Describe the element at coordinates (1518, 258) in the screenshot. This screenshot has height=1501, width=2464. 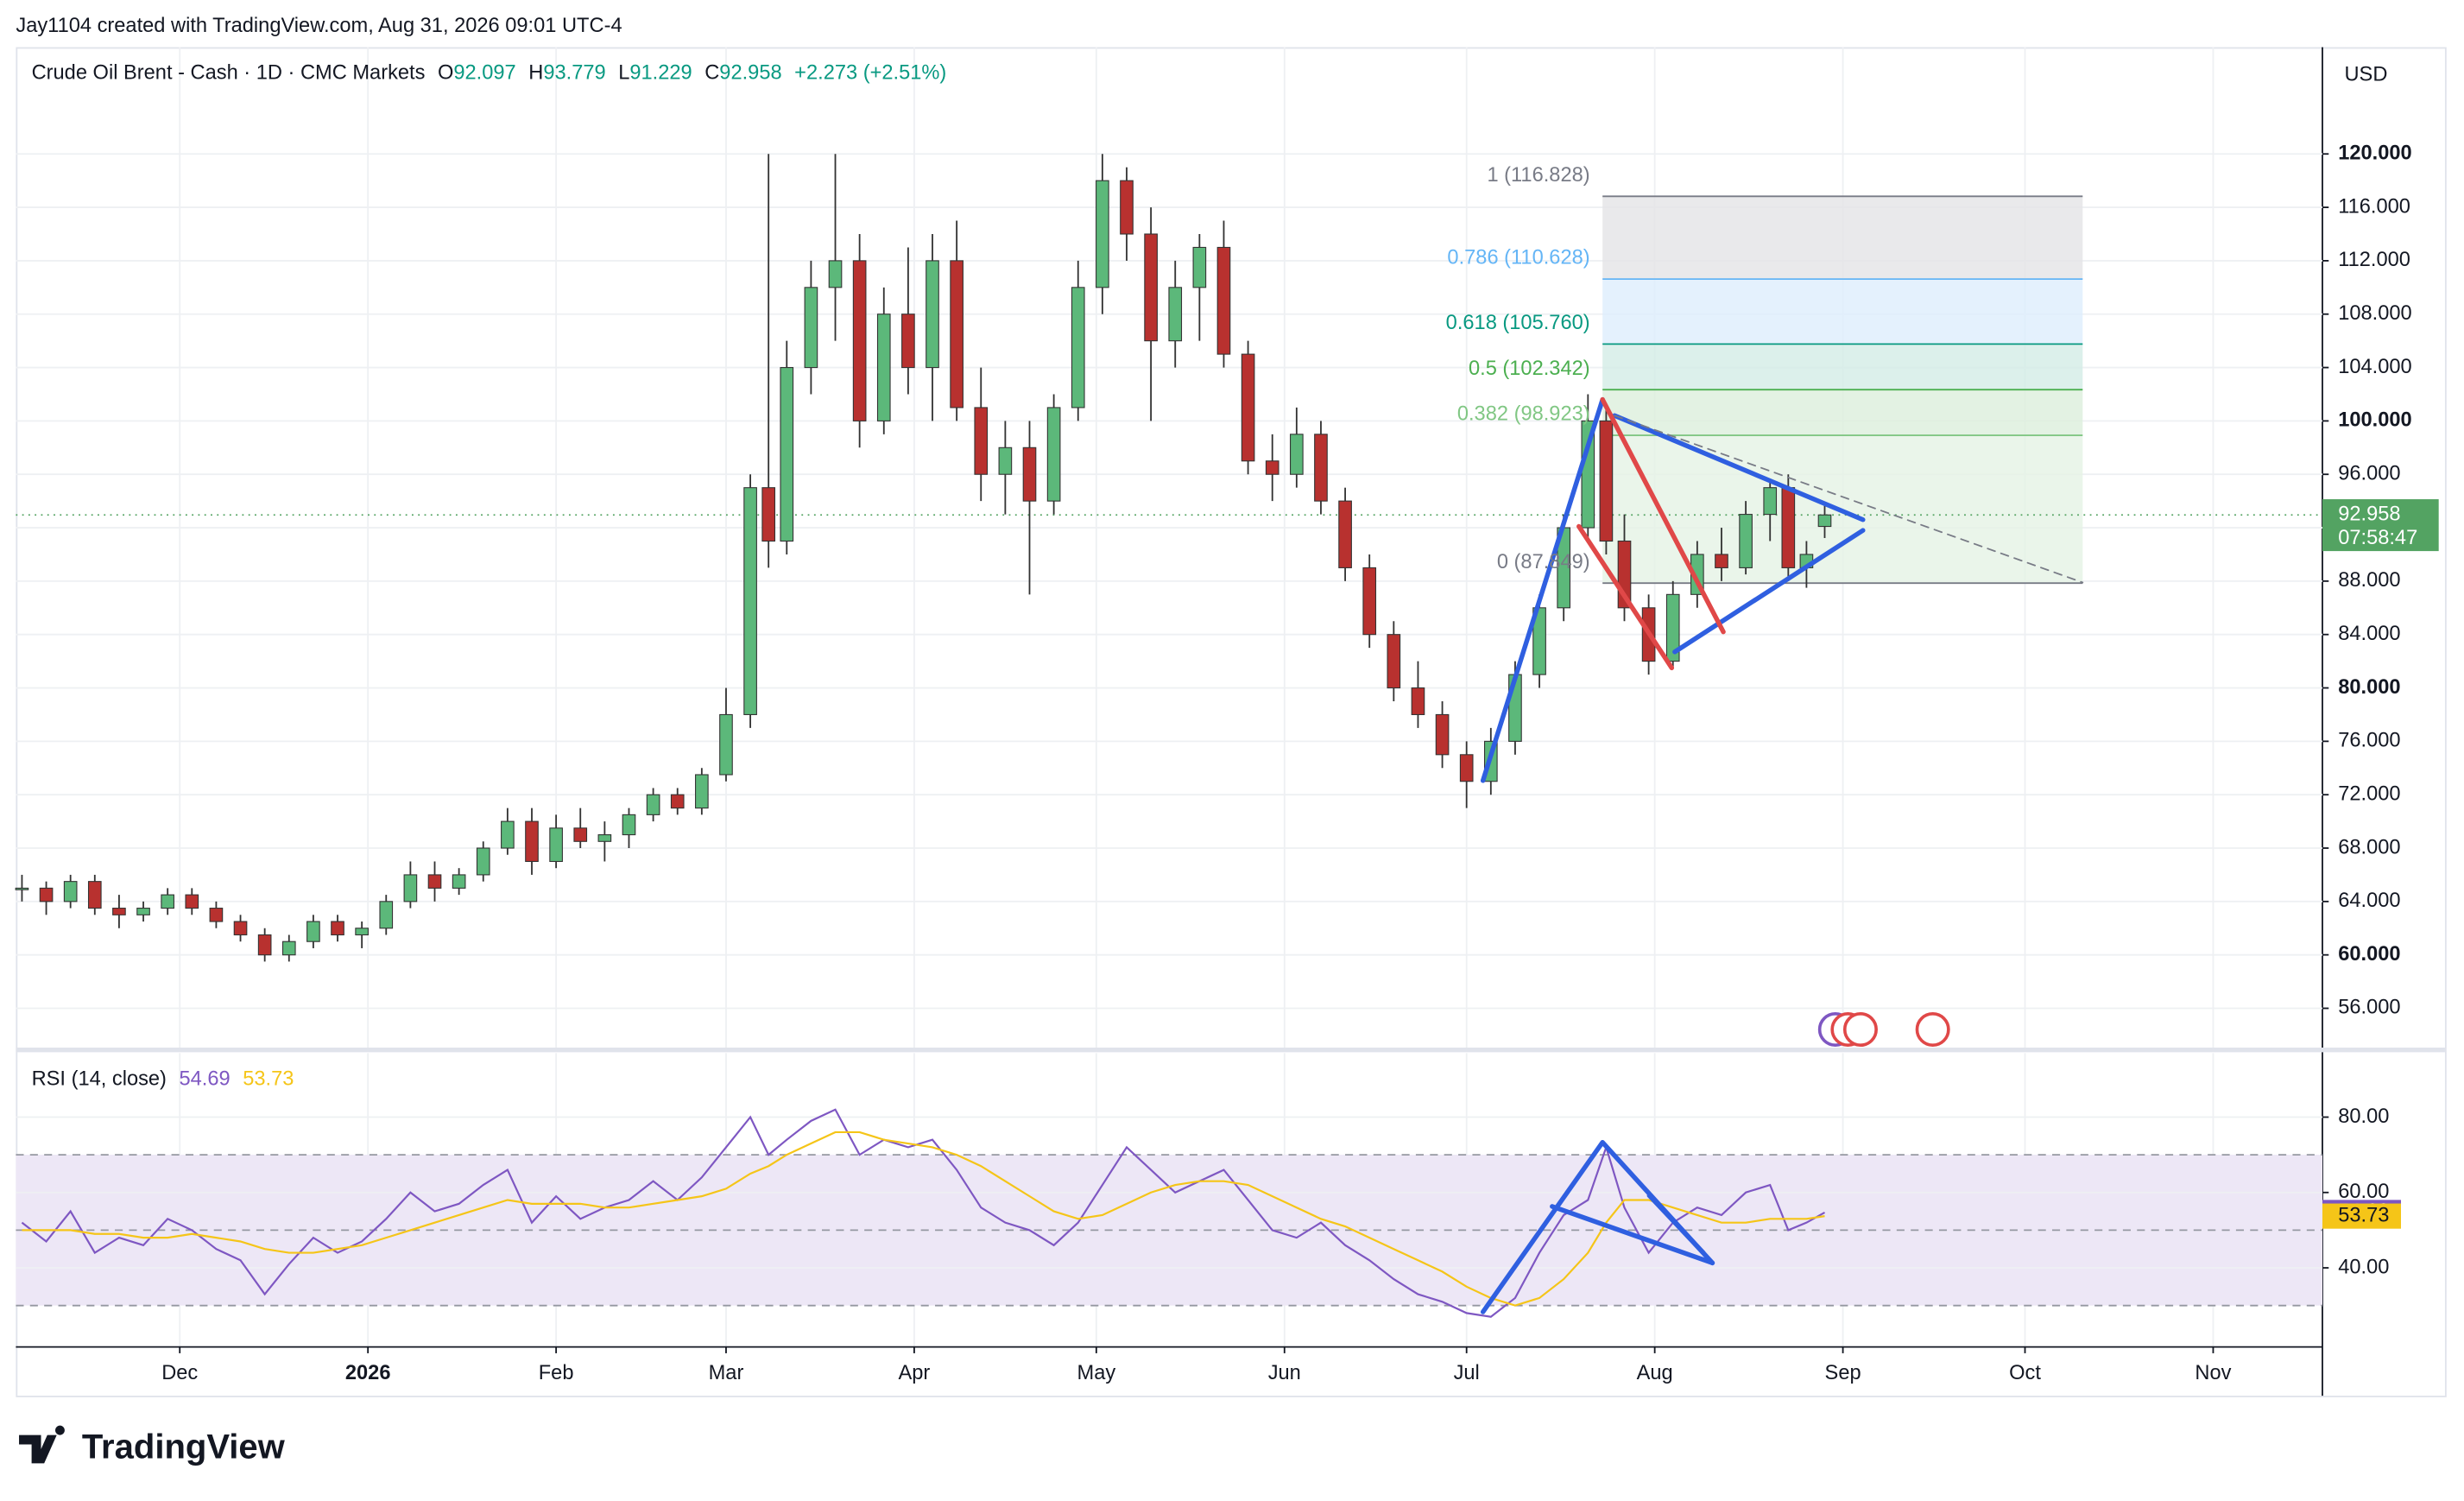
I see `fib-label: 0.786 (110.628)` at that location.